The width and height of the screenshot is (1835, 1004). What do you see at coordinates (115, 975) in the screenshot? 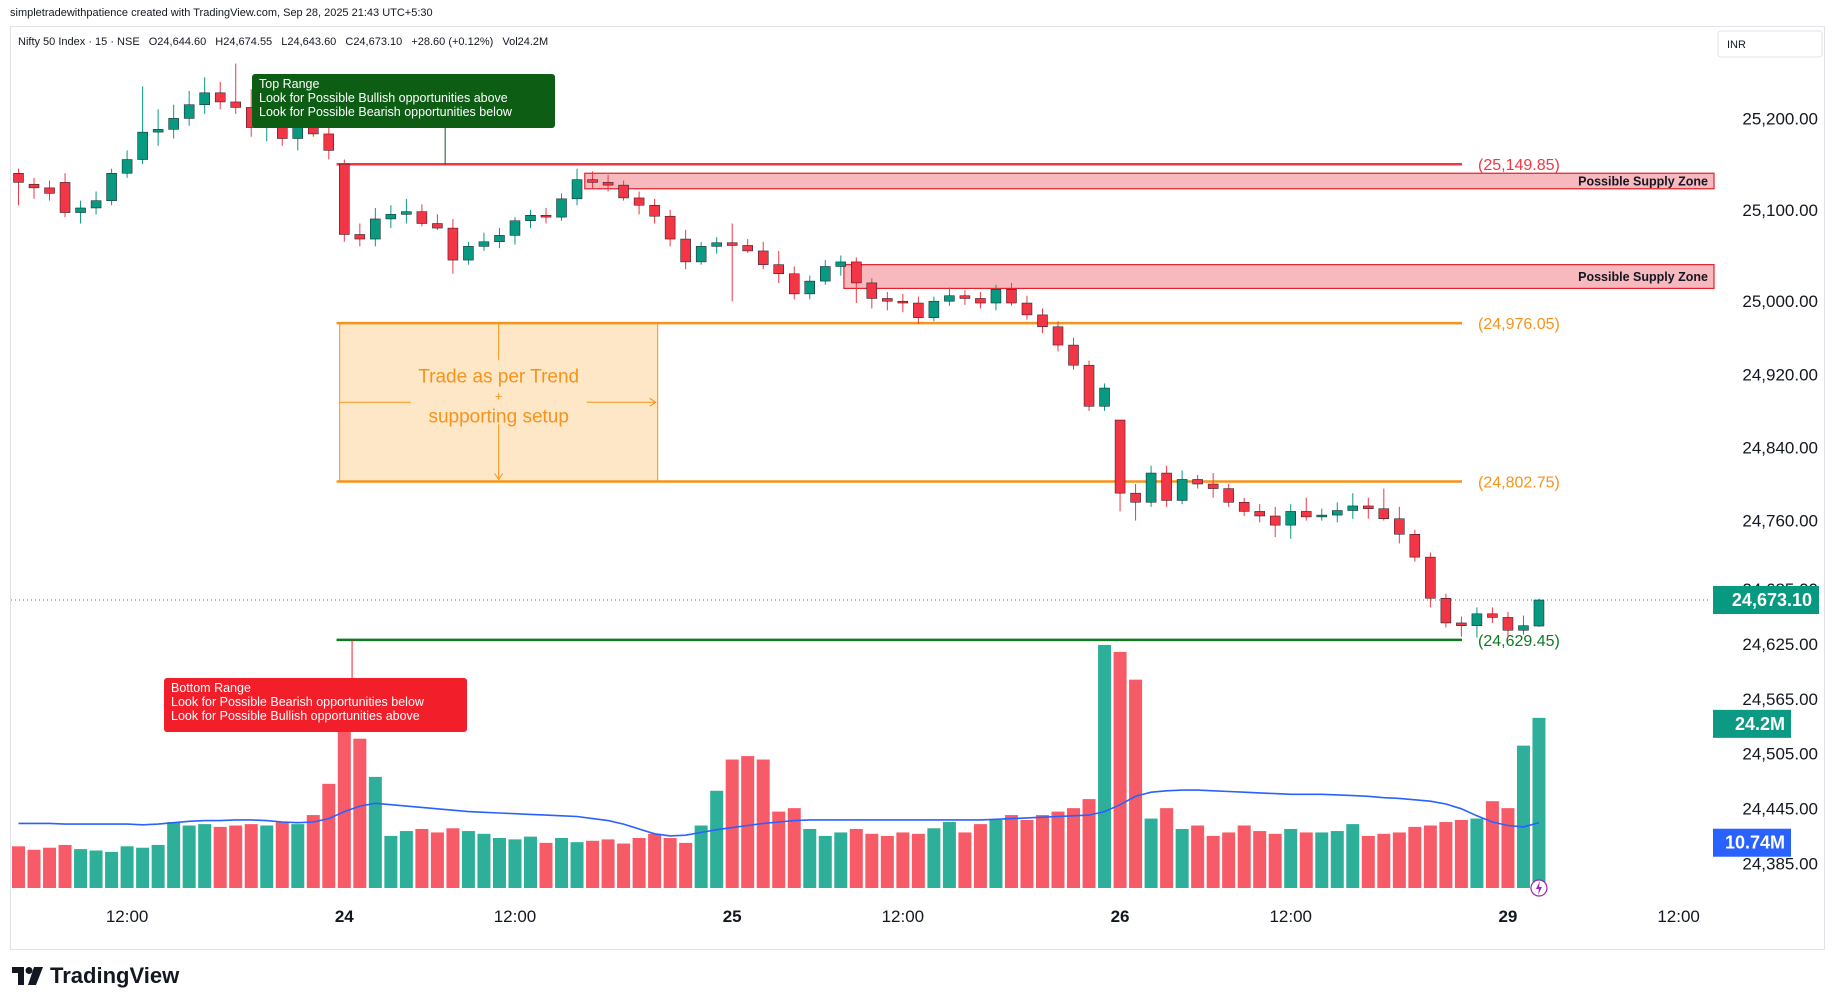
I see `brand-name: TradingView` at bounding box center [115, 975].